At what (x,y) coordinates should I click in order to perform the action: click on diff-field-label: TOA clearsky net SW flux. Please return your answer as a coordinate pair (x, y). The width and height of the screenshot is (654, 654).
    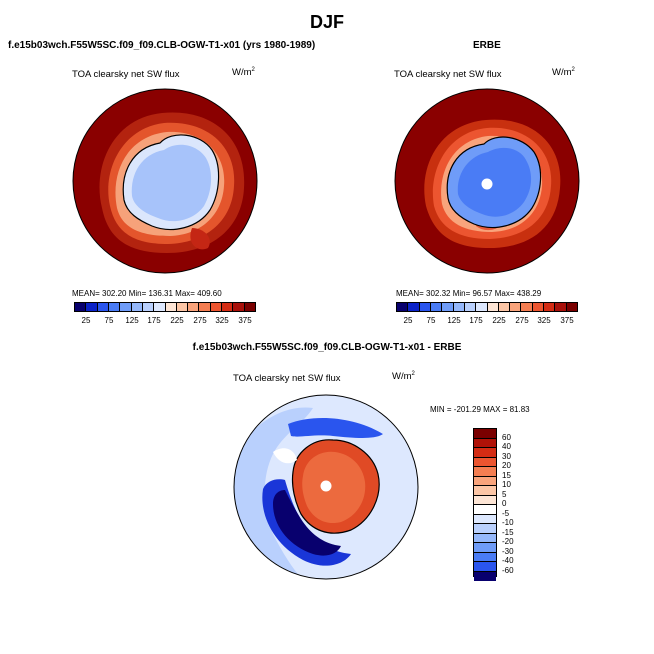
    Looking at the image, I should click on (287, 378).